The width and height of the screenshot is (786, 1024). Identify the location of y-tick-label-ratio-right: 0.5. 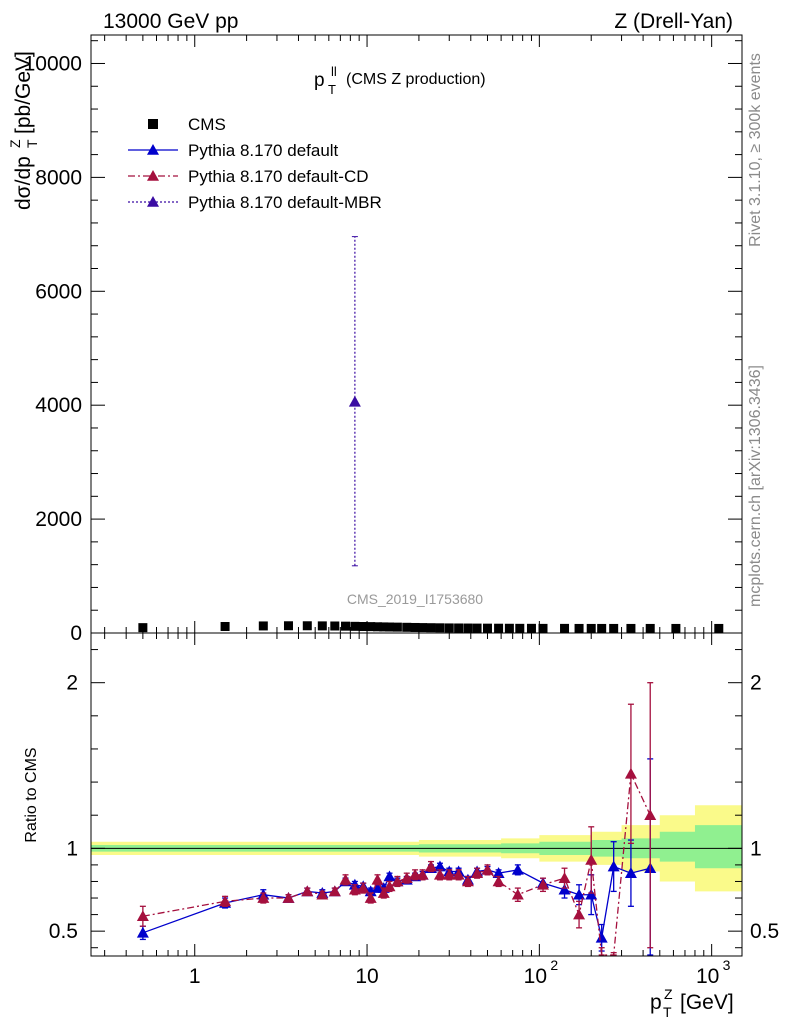
(764, 931).